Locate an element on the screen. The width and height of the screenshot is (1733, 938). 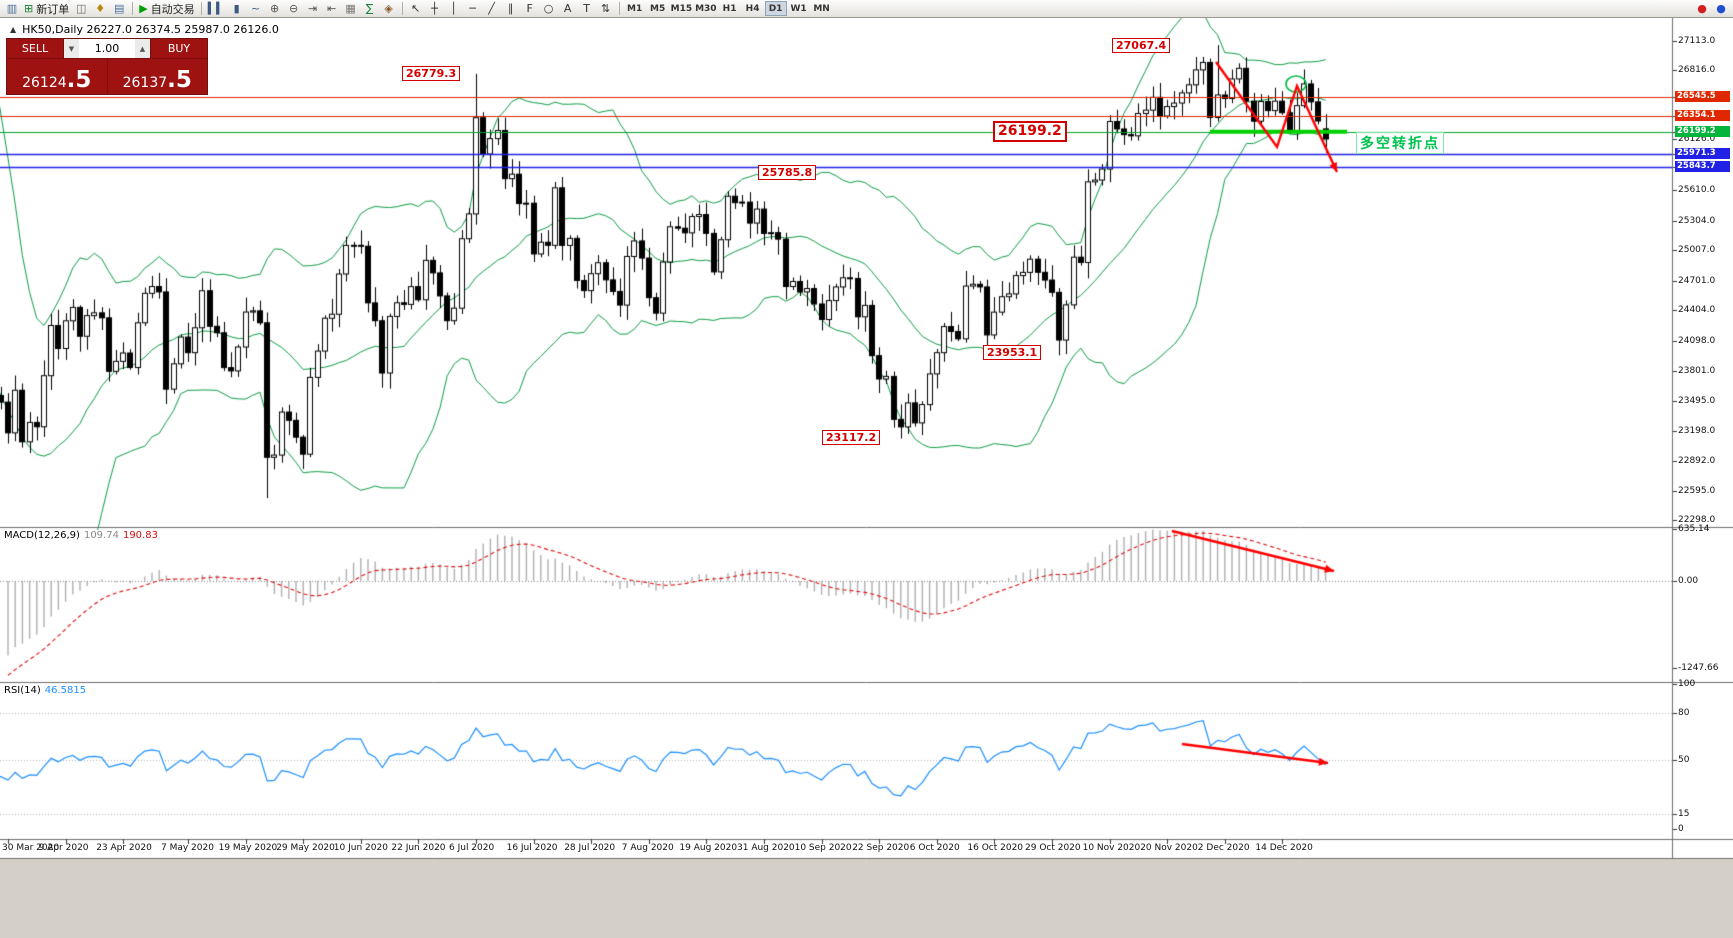
timeframe-h1-button: H1 is located at coordinates (729, 8).